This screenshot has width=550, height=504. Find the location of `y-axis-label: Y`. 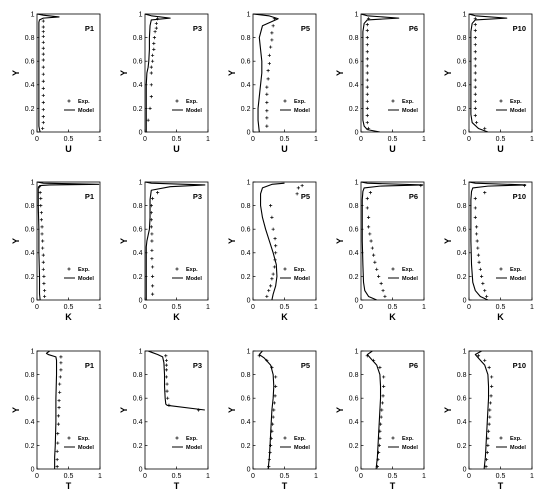

y-axis-label: Y is located at coordinates (16, 73).